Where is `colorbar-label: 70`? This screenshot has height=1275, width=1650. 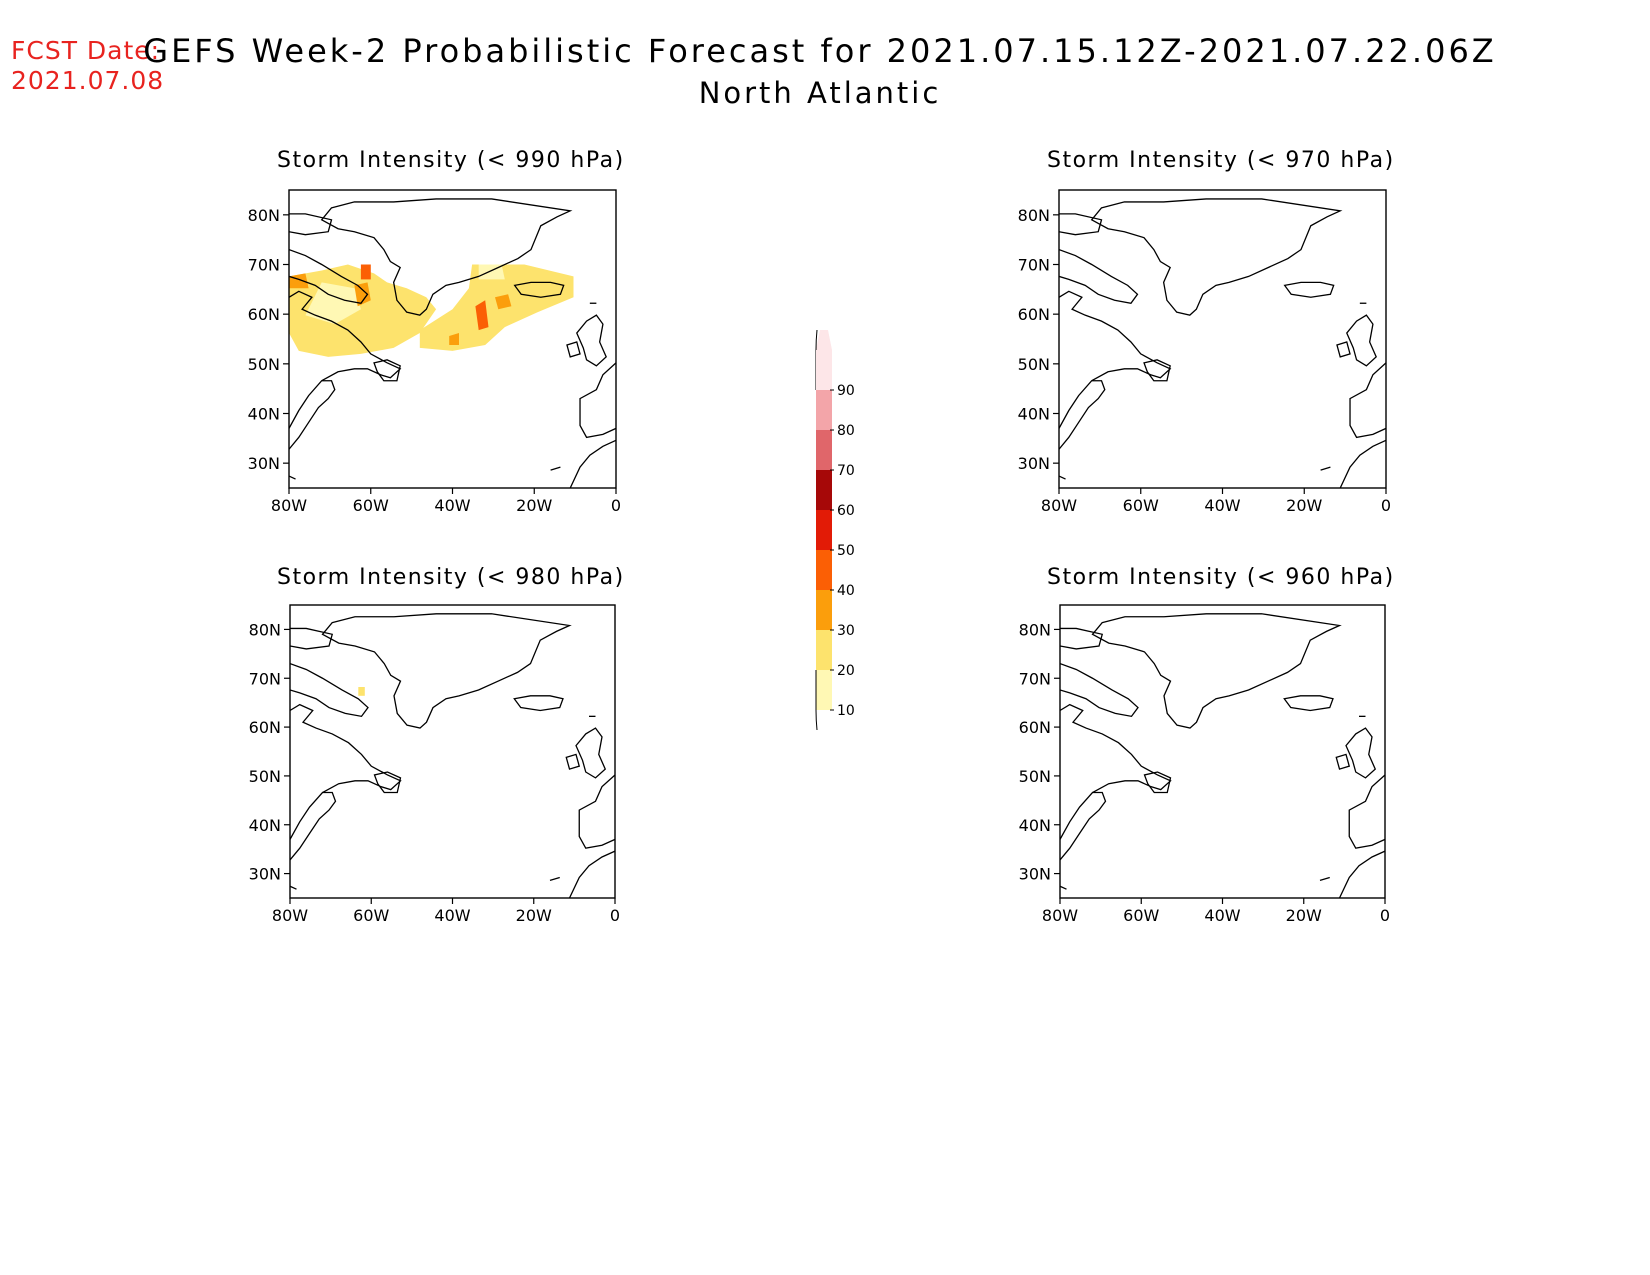
colorbar-label: 70 is located at coordinates (846, 471).